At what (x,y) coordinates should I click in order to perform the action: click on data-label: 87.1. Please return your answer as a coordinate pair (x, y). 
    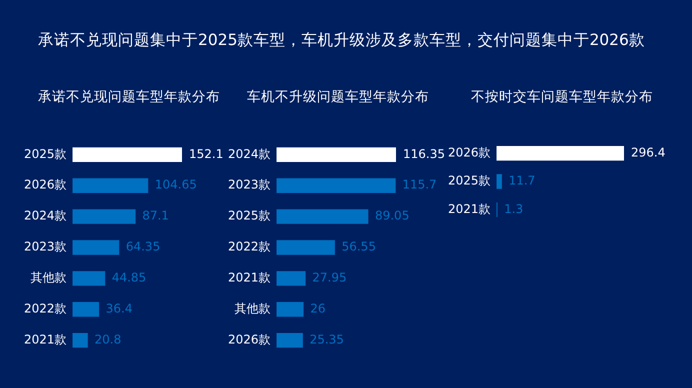
    Looking at the image, I should click on (155, 215).